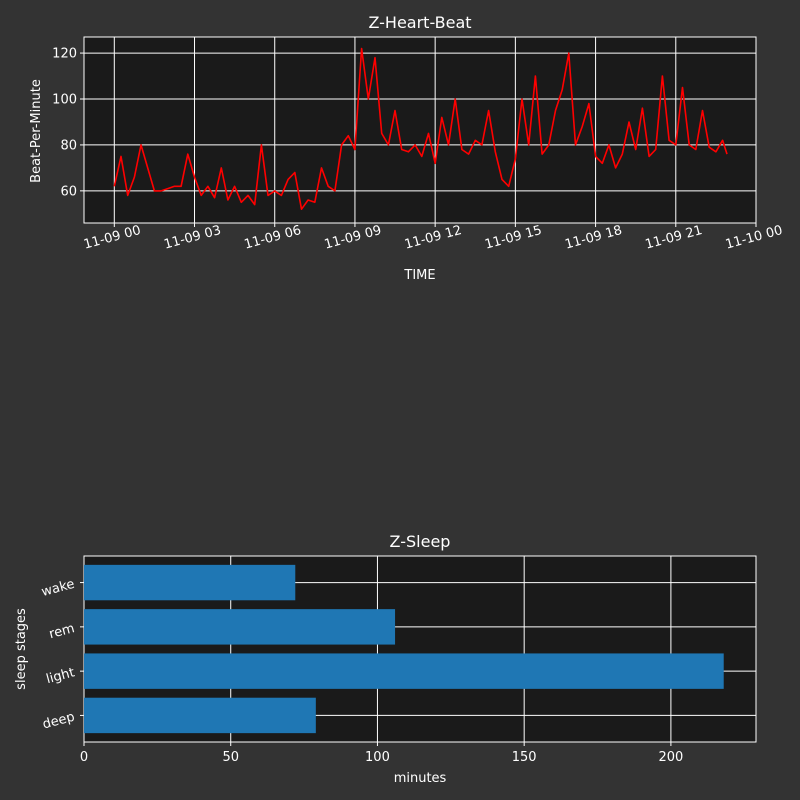 The image size is (800, 800). What do you see at coordinates (68, 191) in the screenshot?
I see `heart-beat-ytick-label: 60` at bounding box center [68, 191].